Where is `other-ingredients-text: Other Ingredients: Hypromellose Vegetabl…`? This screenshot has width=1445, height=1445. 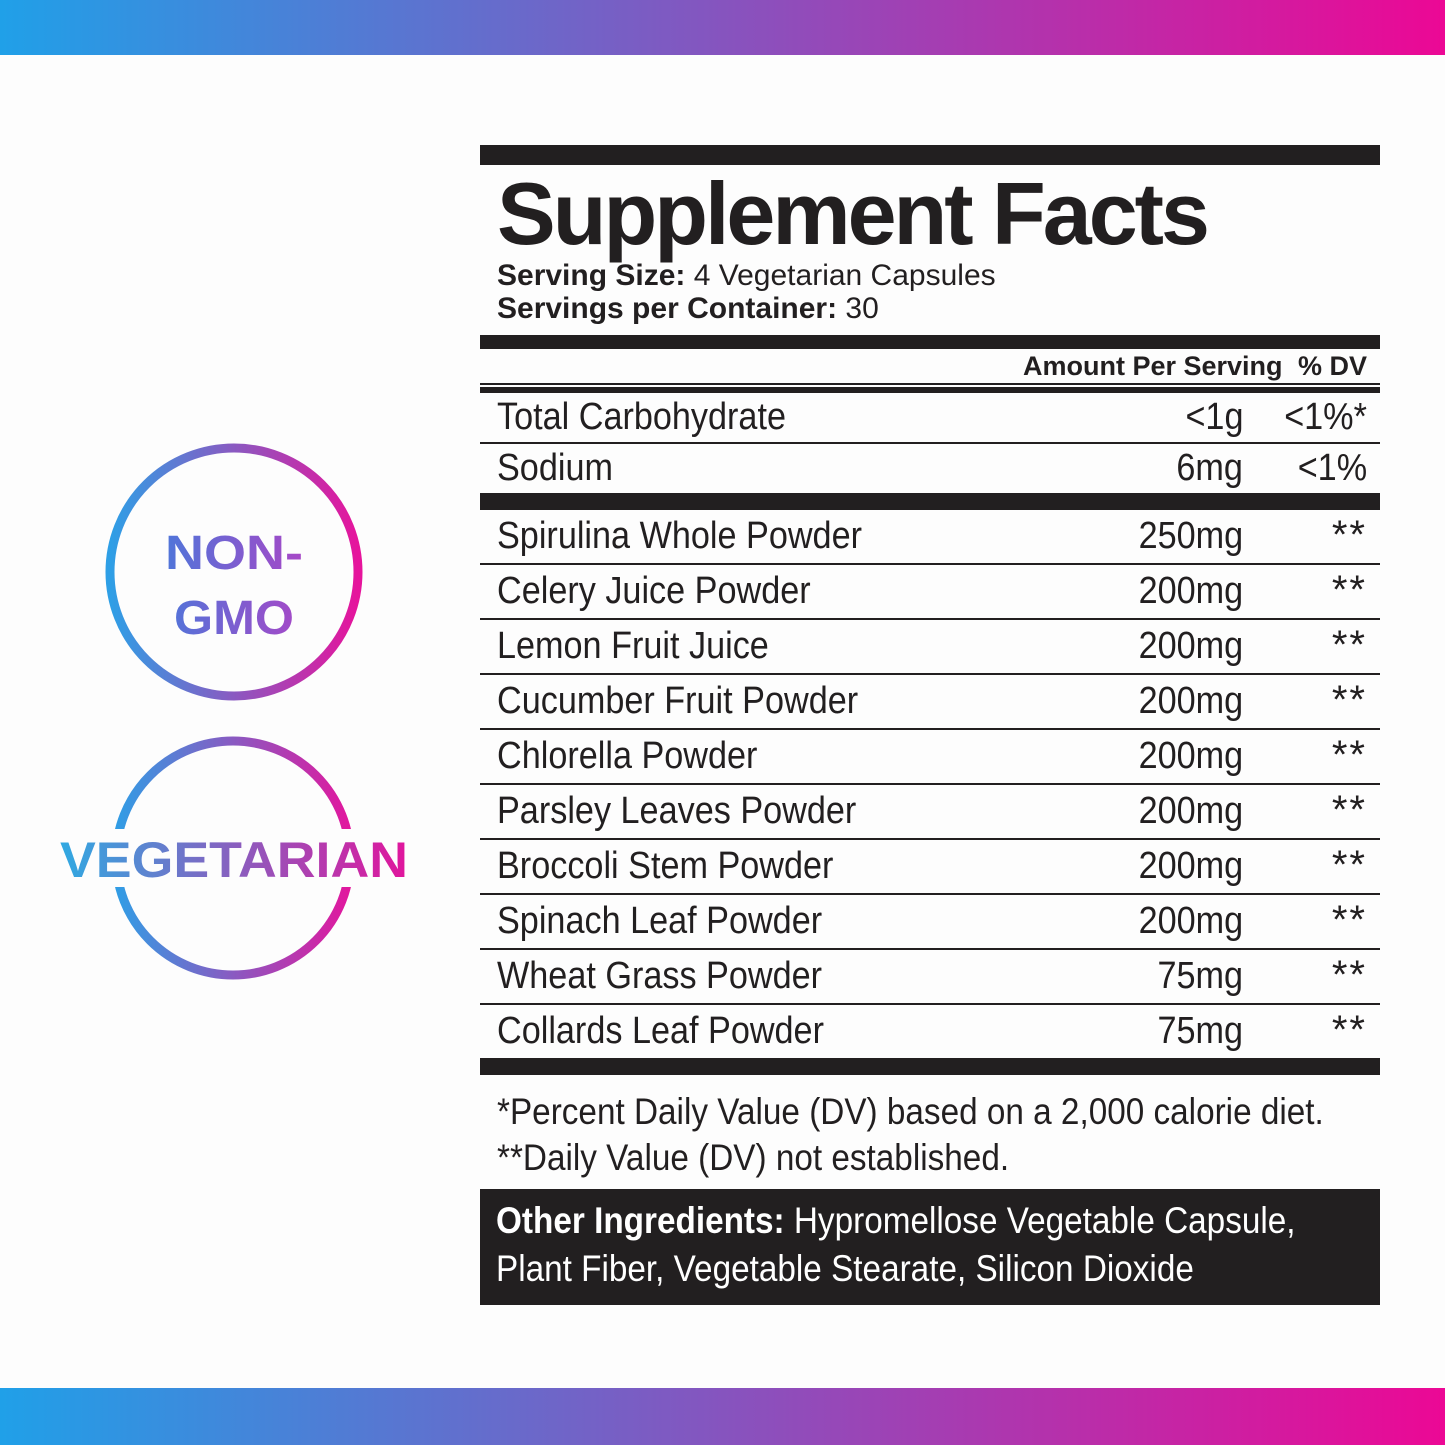
other-ingredients-text: Other Ingredients: Hypromellose Vegetabl… is located at coordinates (929, 1245).